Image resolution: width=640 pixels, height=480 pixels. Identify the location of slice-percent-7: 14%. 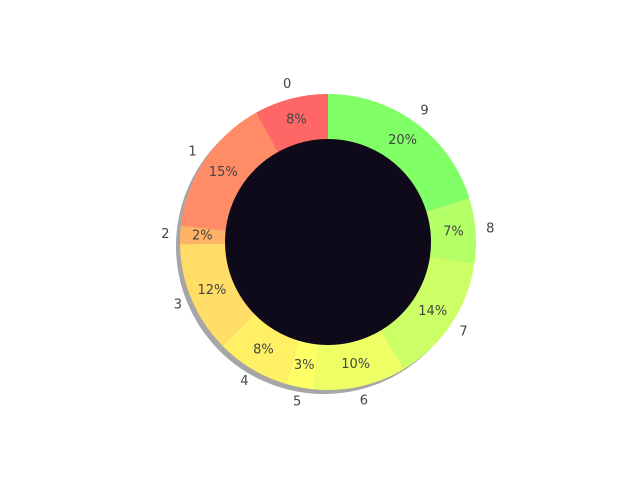
(432, 311).